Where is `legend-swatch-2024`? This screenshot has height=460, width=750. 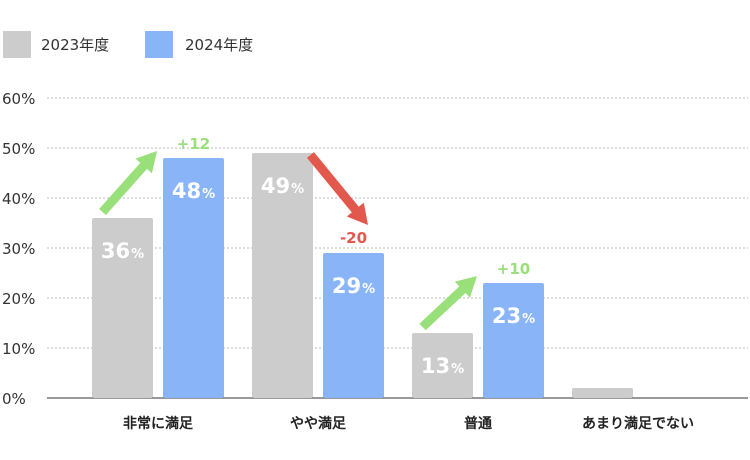
legend-swatch-2024 is located at coordinates (159, 44).